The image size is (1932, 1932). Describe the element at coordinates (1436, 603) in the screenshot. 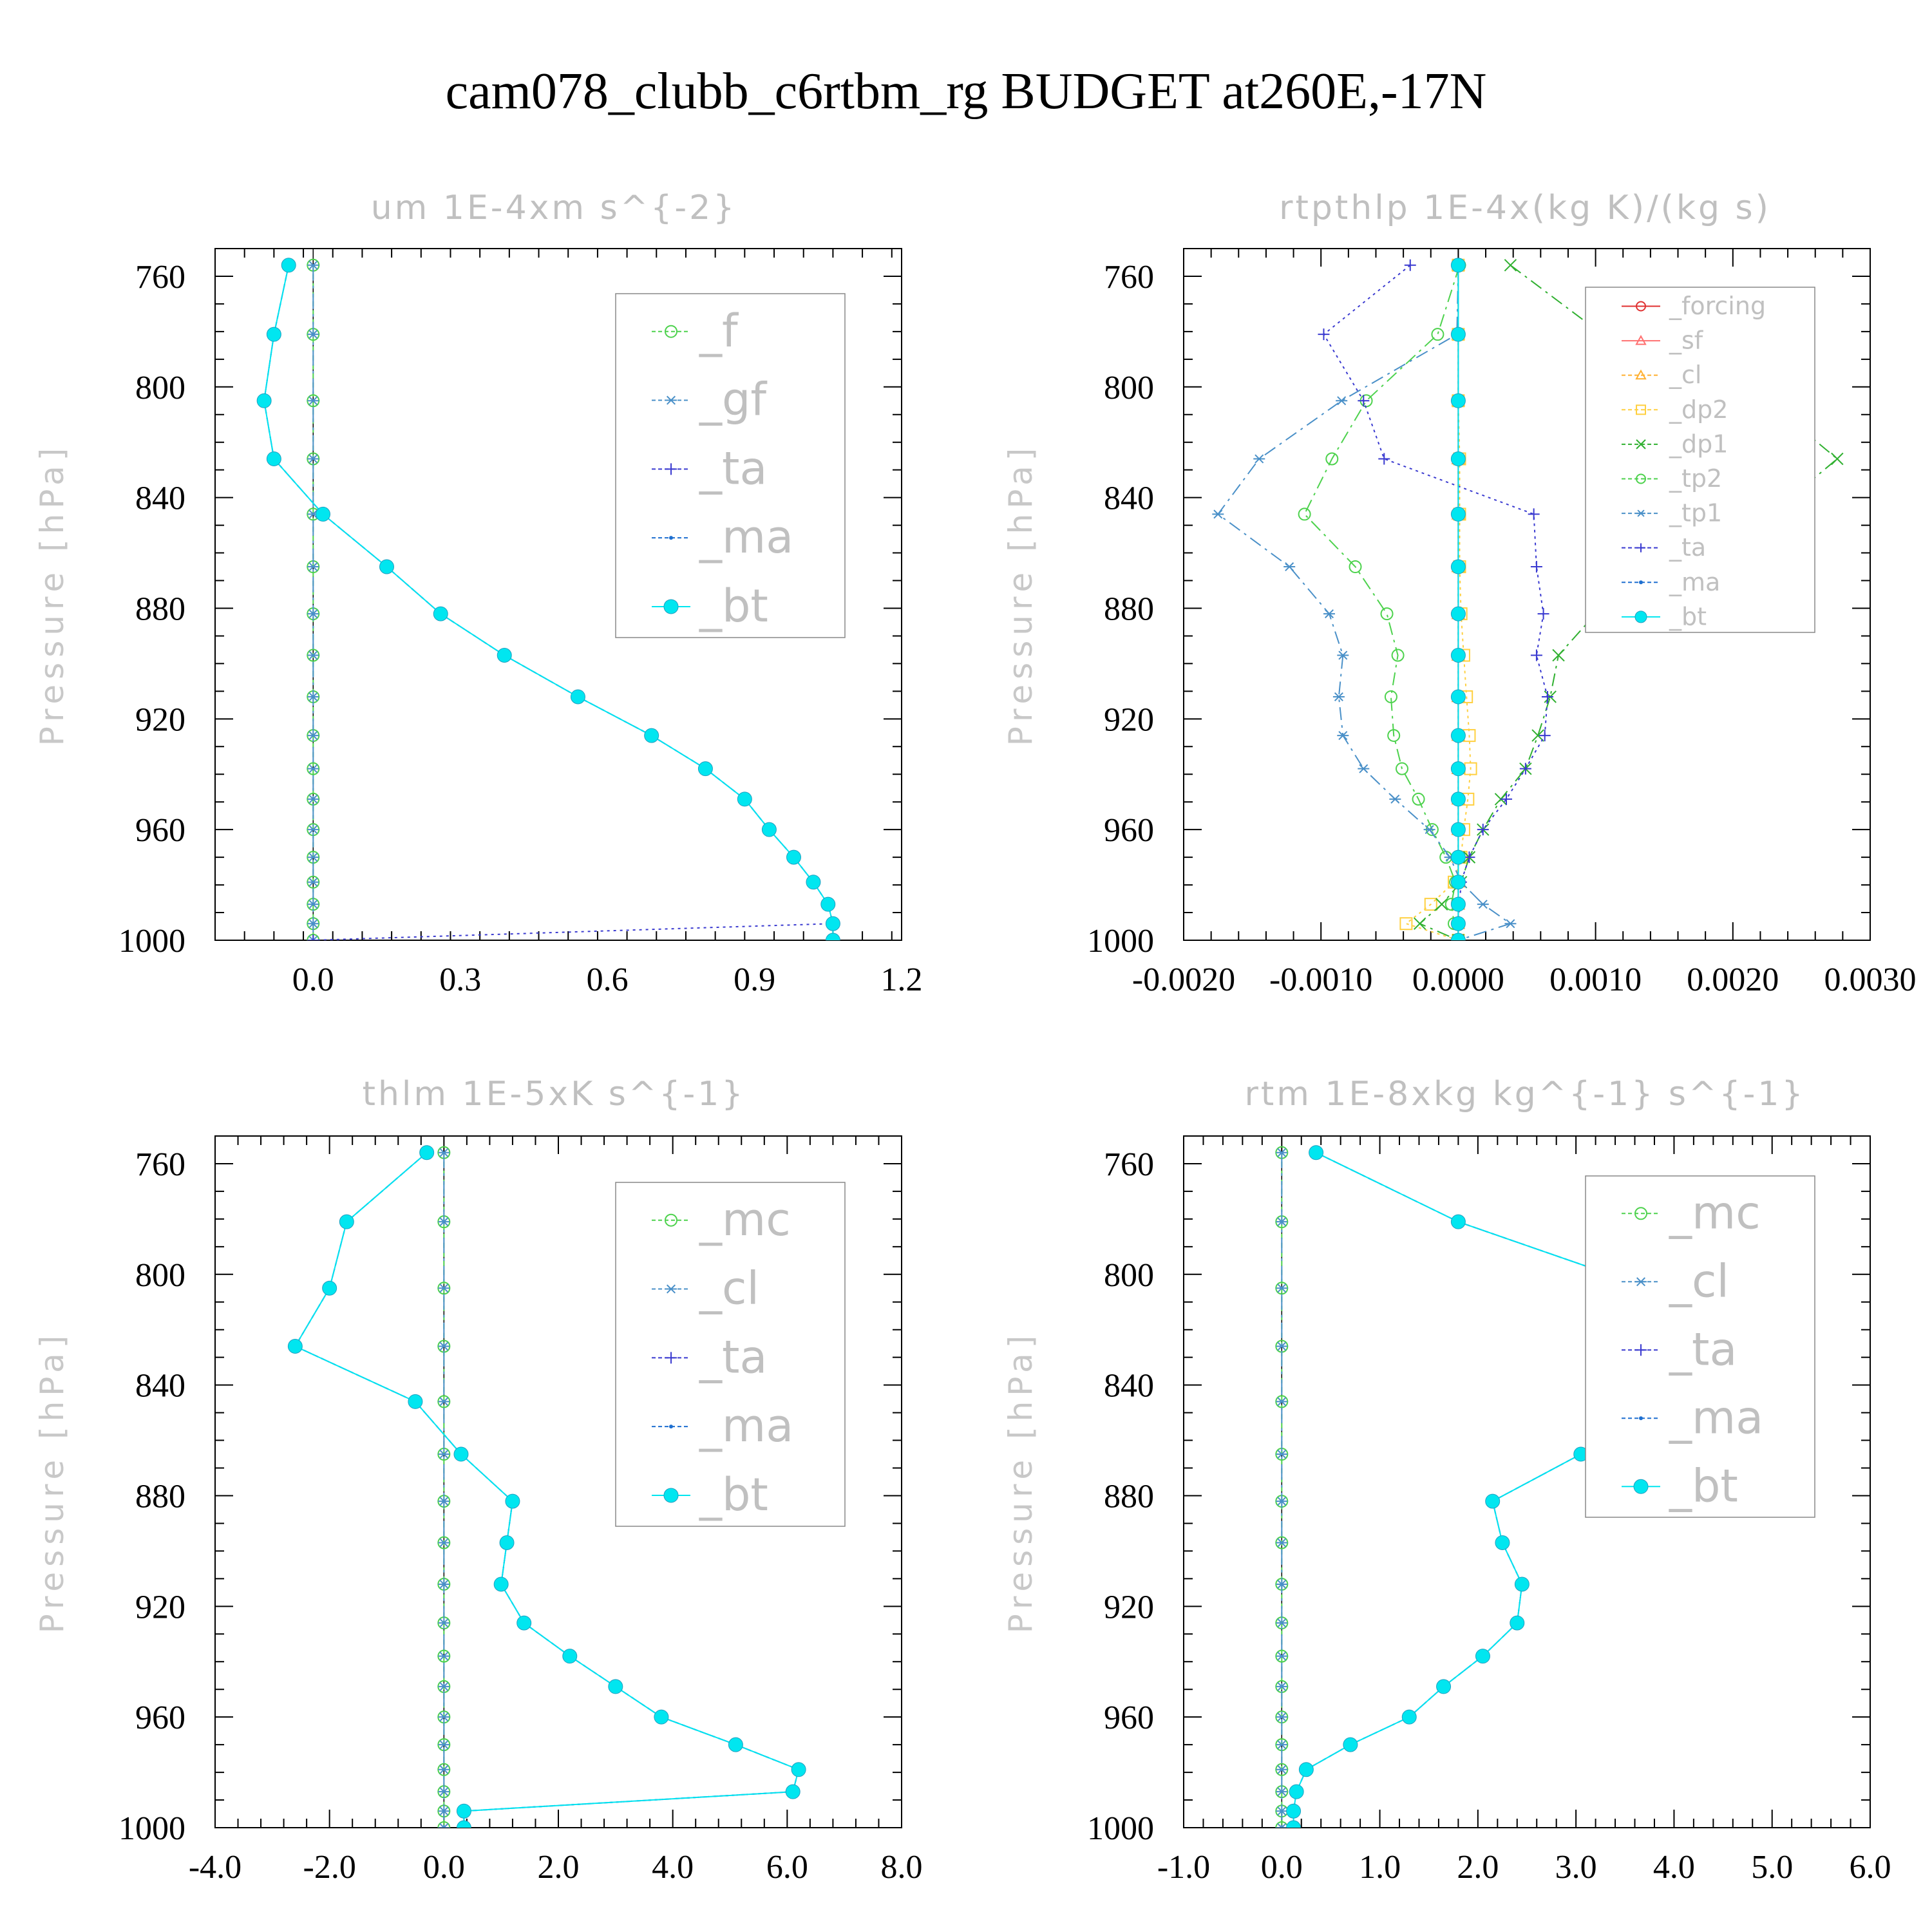

I see `series-line-ta` at that location.